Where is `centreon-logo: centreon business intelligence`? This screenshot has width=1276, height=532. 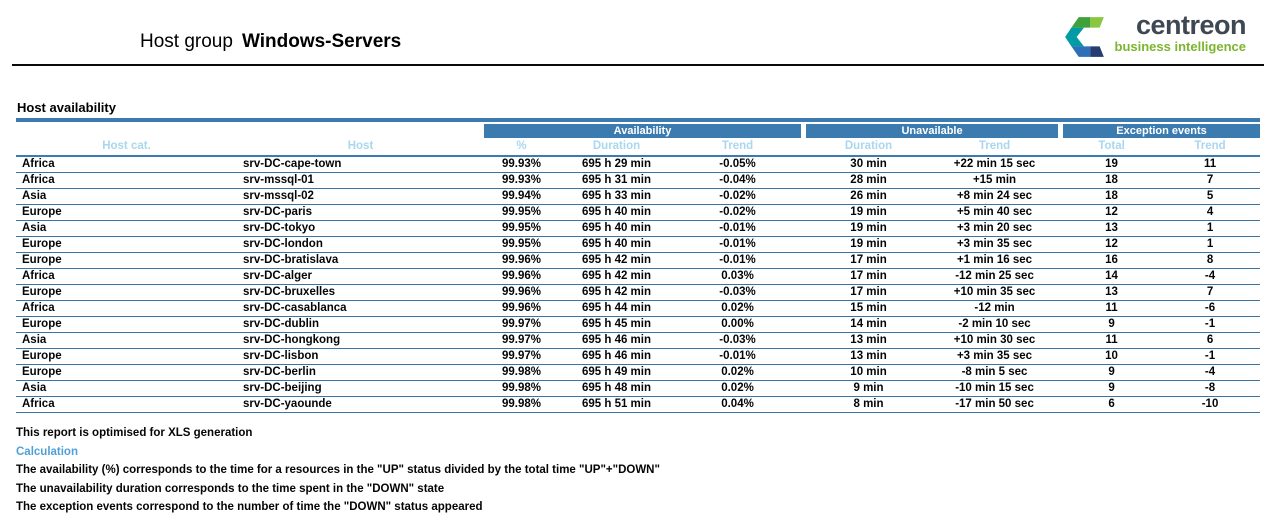 centreon-logo: centreon business intelligence is located at coordinates (1154, 36).